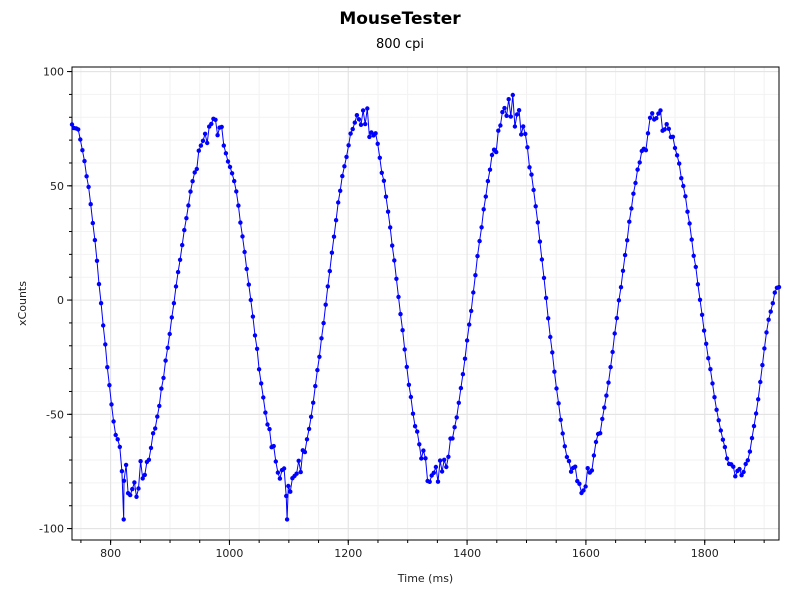  What do you see at coordinates (400, 19) in the screenshot?
I see `chart-title: MouseTester` at bounding box center [400, 19].